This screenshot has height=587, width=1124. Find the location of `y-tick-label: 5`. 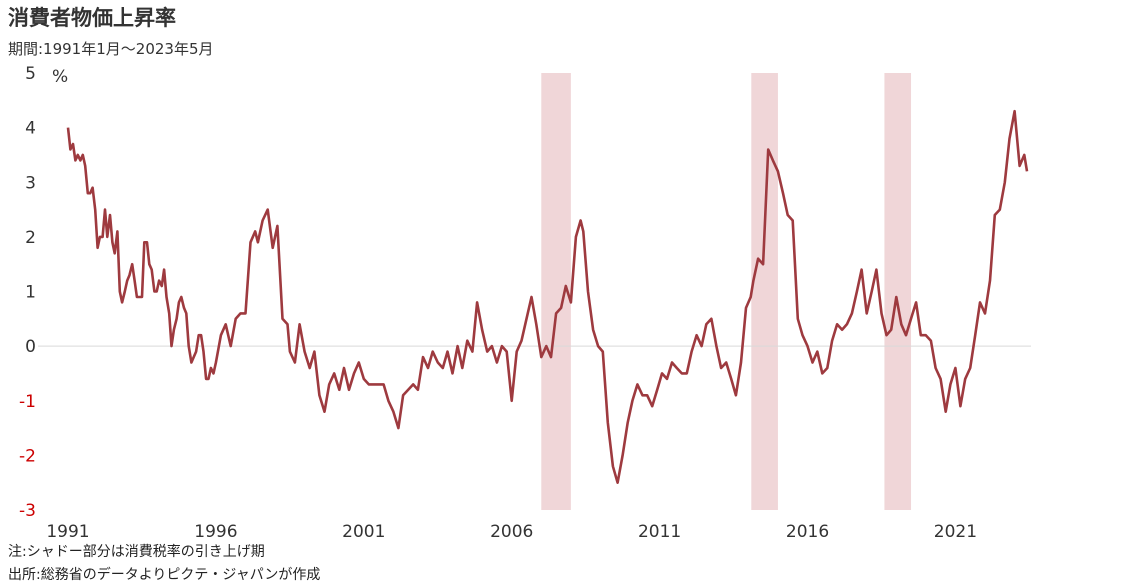

y-tick-label: 5 is located at coordinates (30, 74).